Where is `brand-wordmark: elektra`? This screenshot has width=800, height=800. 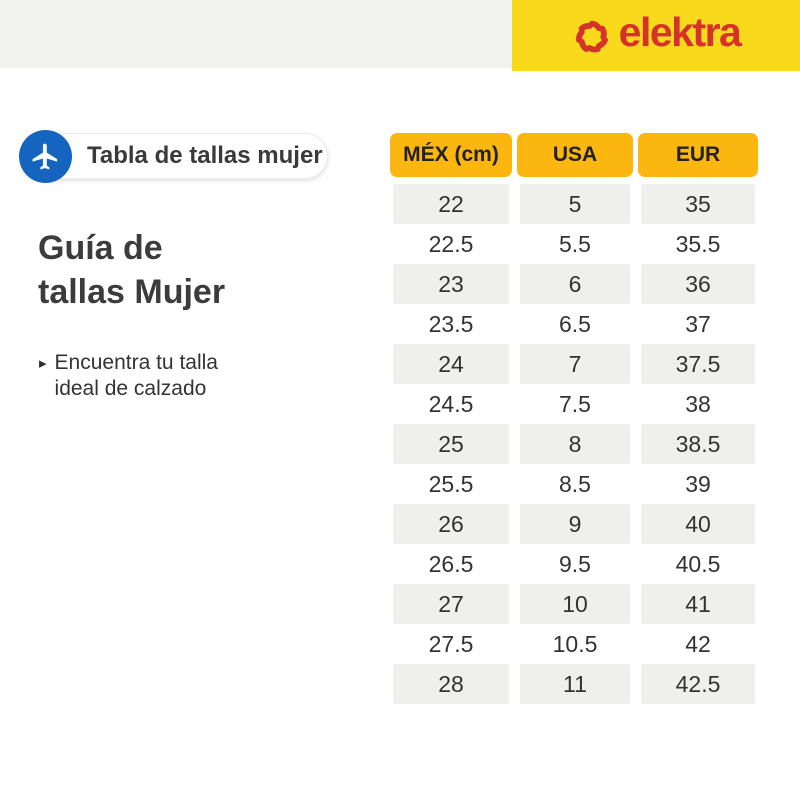 brand-wordmark: elektra is located at coordinates (680, 32).